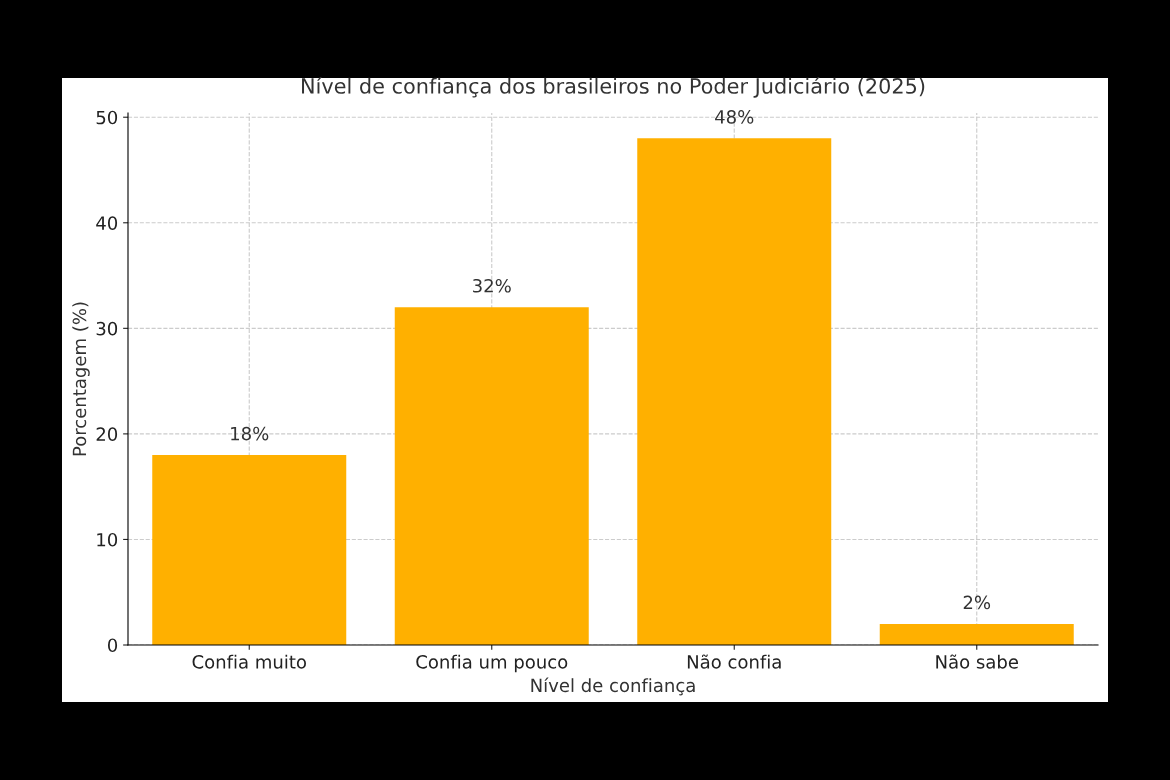 The height and width of the screenshot is (780, 1170). I want to click on y-tick-label: 40, so click(107, 223).